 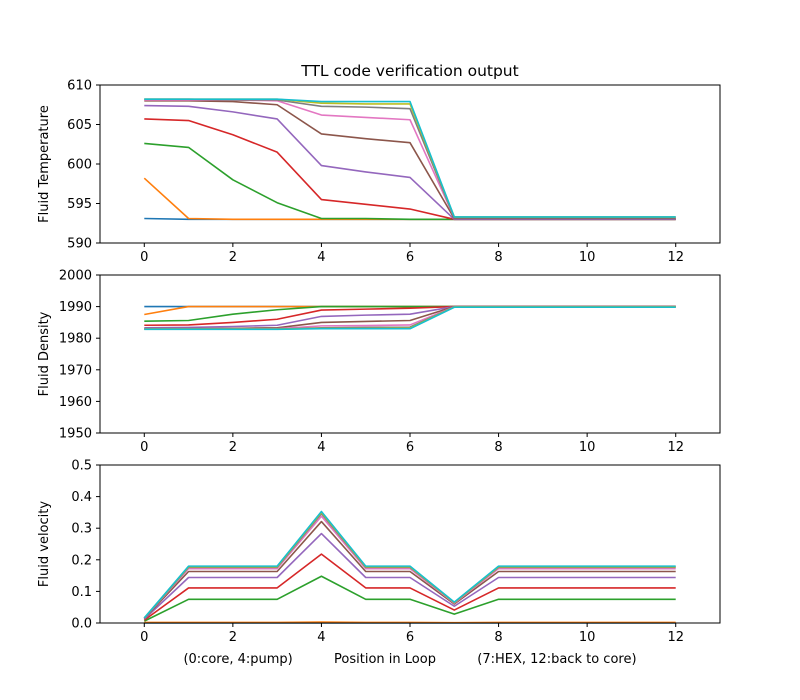 I want to click on velocity-y-tick-label: 0.2, so click(x=81, y=560).